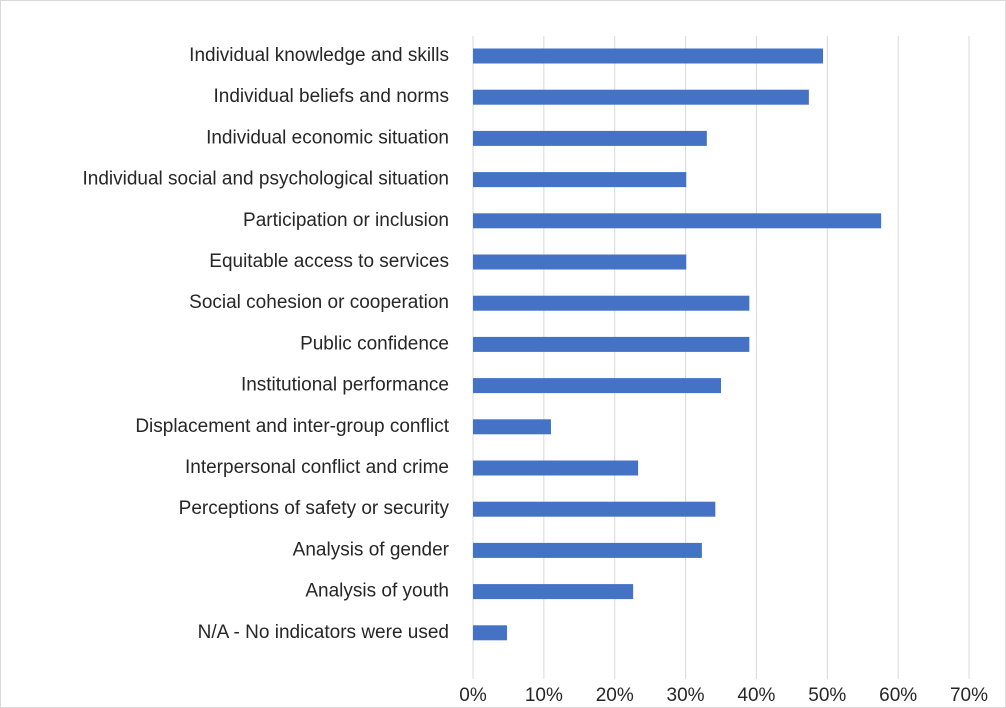 The width and height of the screenshot is (1006, 708). What do you see at coordinates (319, 302) in the screenshot?
I see `category-label: Social cohesion or cooperation` at bounding box center [319, 302].